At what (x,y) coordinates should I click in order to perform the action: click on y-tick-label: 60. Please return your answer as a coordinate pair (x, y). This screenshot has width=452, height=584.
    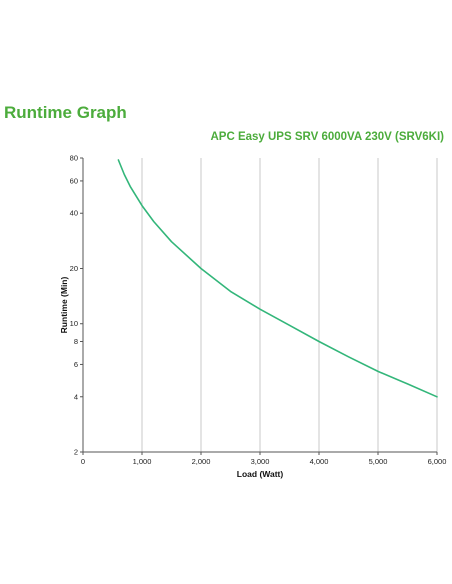
    Looking at the image, I should click on (74, 180).